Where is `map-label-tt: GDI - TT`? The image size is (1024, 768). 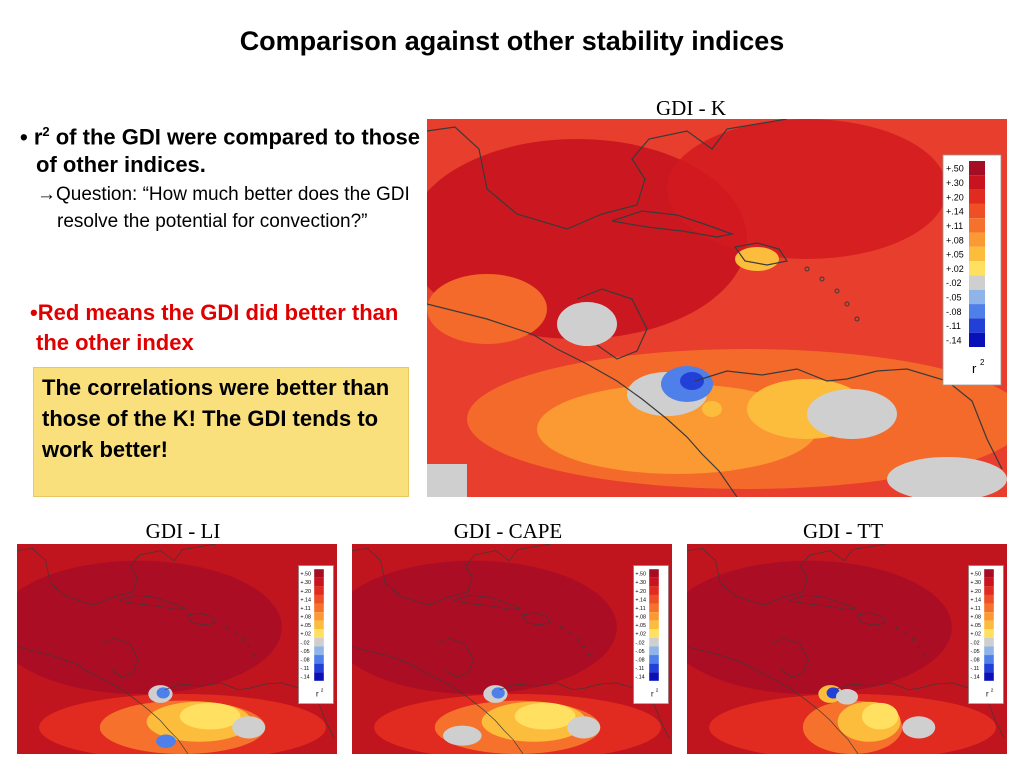 map-label-tt: GDI - TT is located at coordinates (843, 531).